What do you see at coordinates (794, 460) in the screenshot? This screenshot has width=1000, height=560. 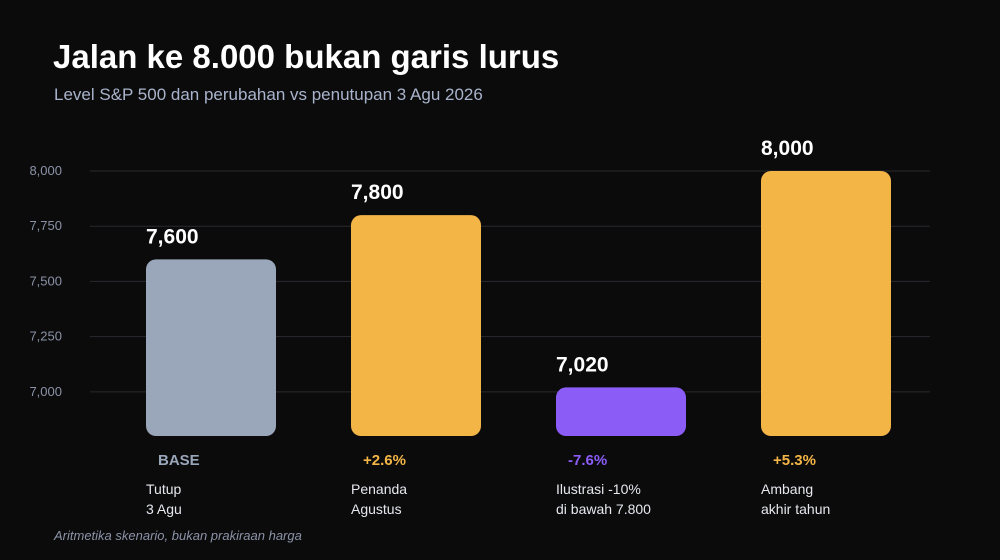 I see `change-label: +5.3%` at bounding box center [794, 460].